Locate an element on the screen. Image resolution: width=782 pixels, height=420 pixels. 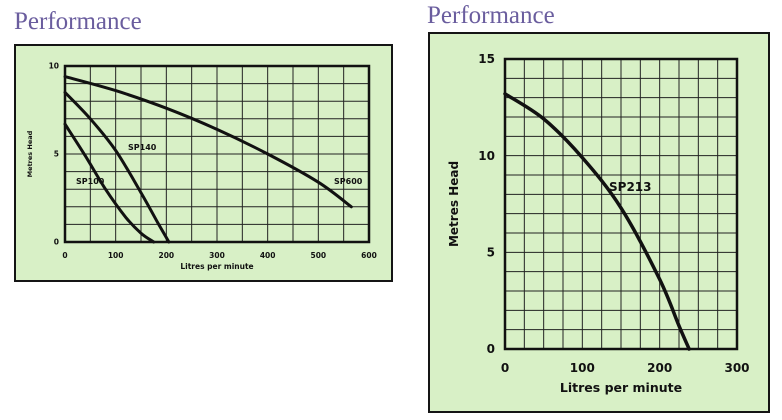
left-x-tick-label: 100 is located at coordinates (116, 255).